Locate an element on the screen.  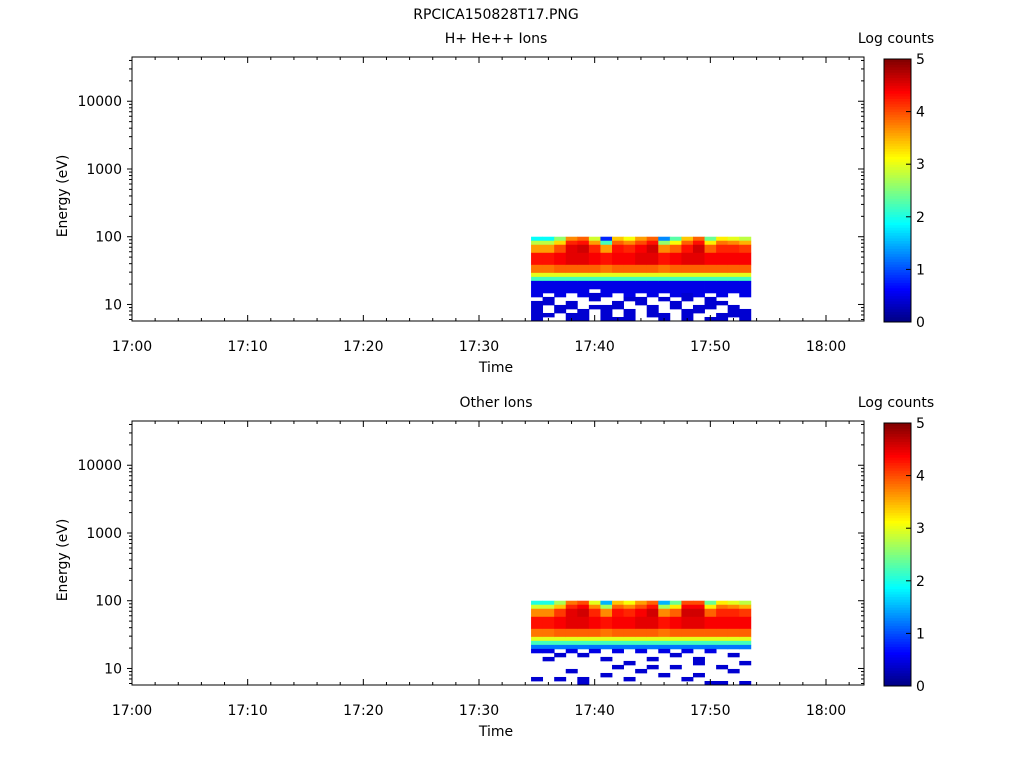
y-tick-label: 100 is located at coordinates (108, 238).